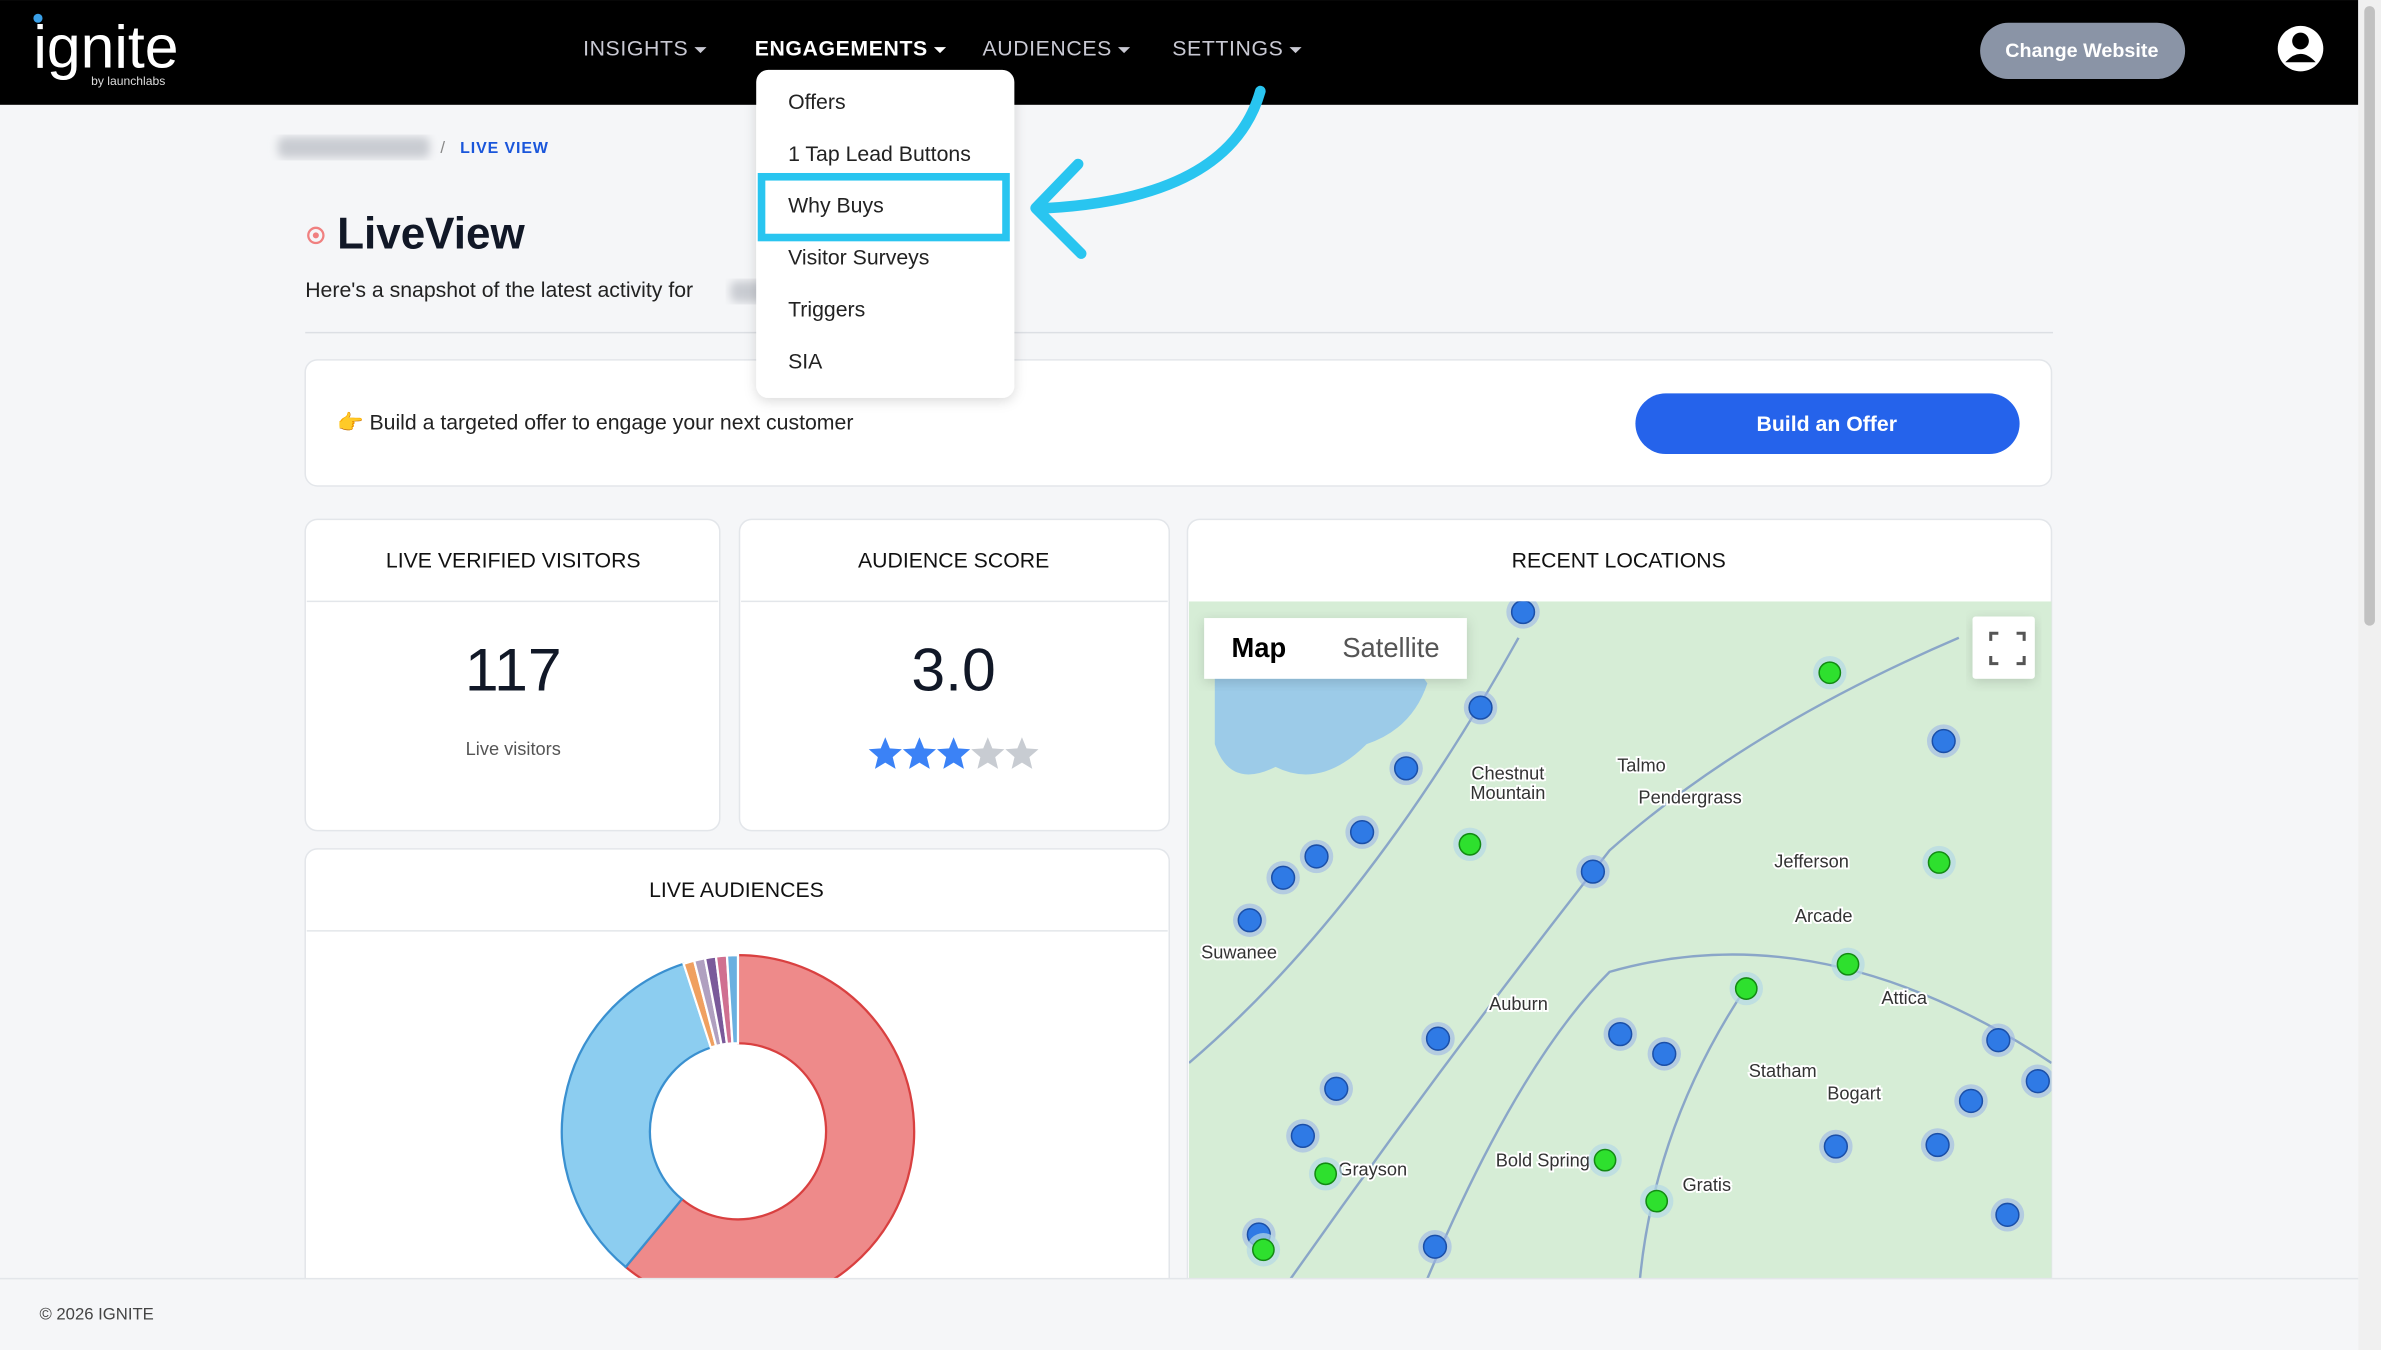 This screenshot has height=1350, width=2381. I want to click on highlight-box, so click(883, 207).